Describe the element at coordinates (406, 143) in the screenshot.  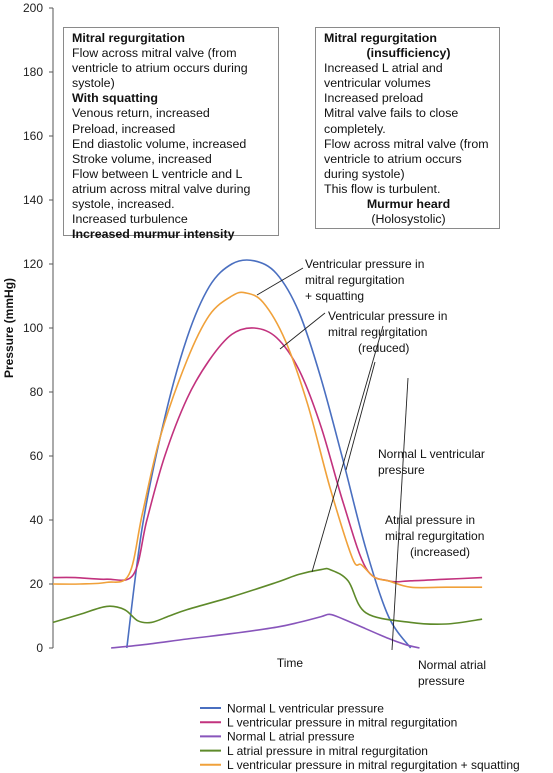
I see `box-right-line: Flow across mitral valve (from` at that location.